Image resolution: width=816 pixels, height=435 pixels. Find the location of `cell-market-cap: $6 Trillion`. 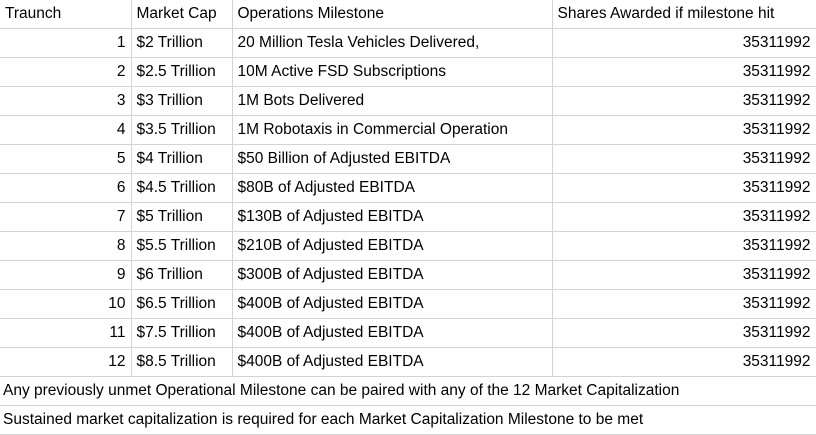

cell-market-cap: $6 Trillion is located at coordinates (182, 275).